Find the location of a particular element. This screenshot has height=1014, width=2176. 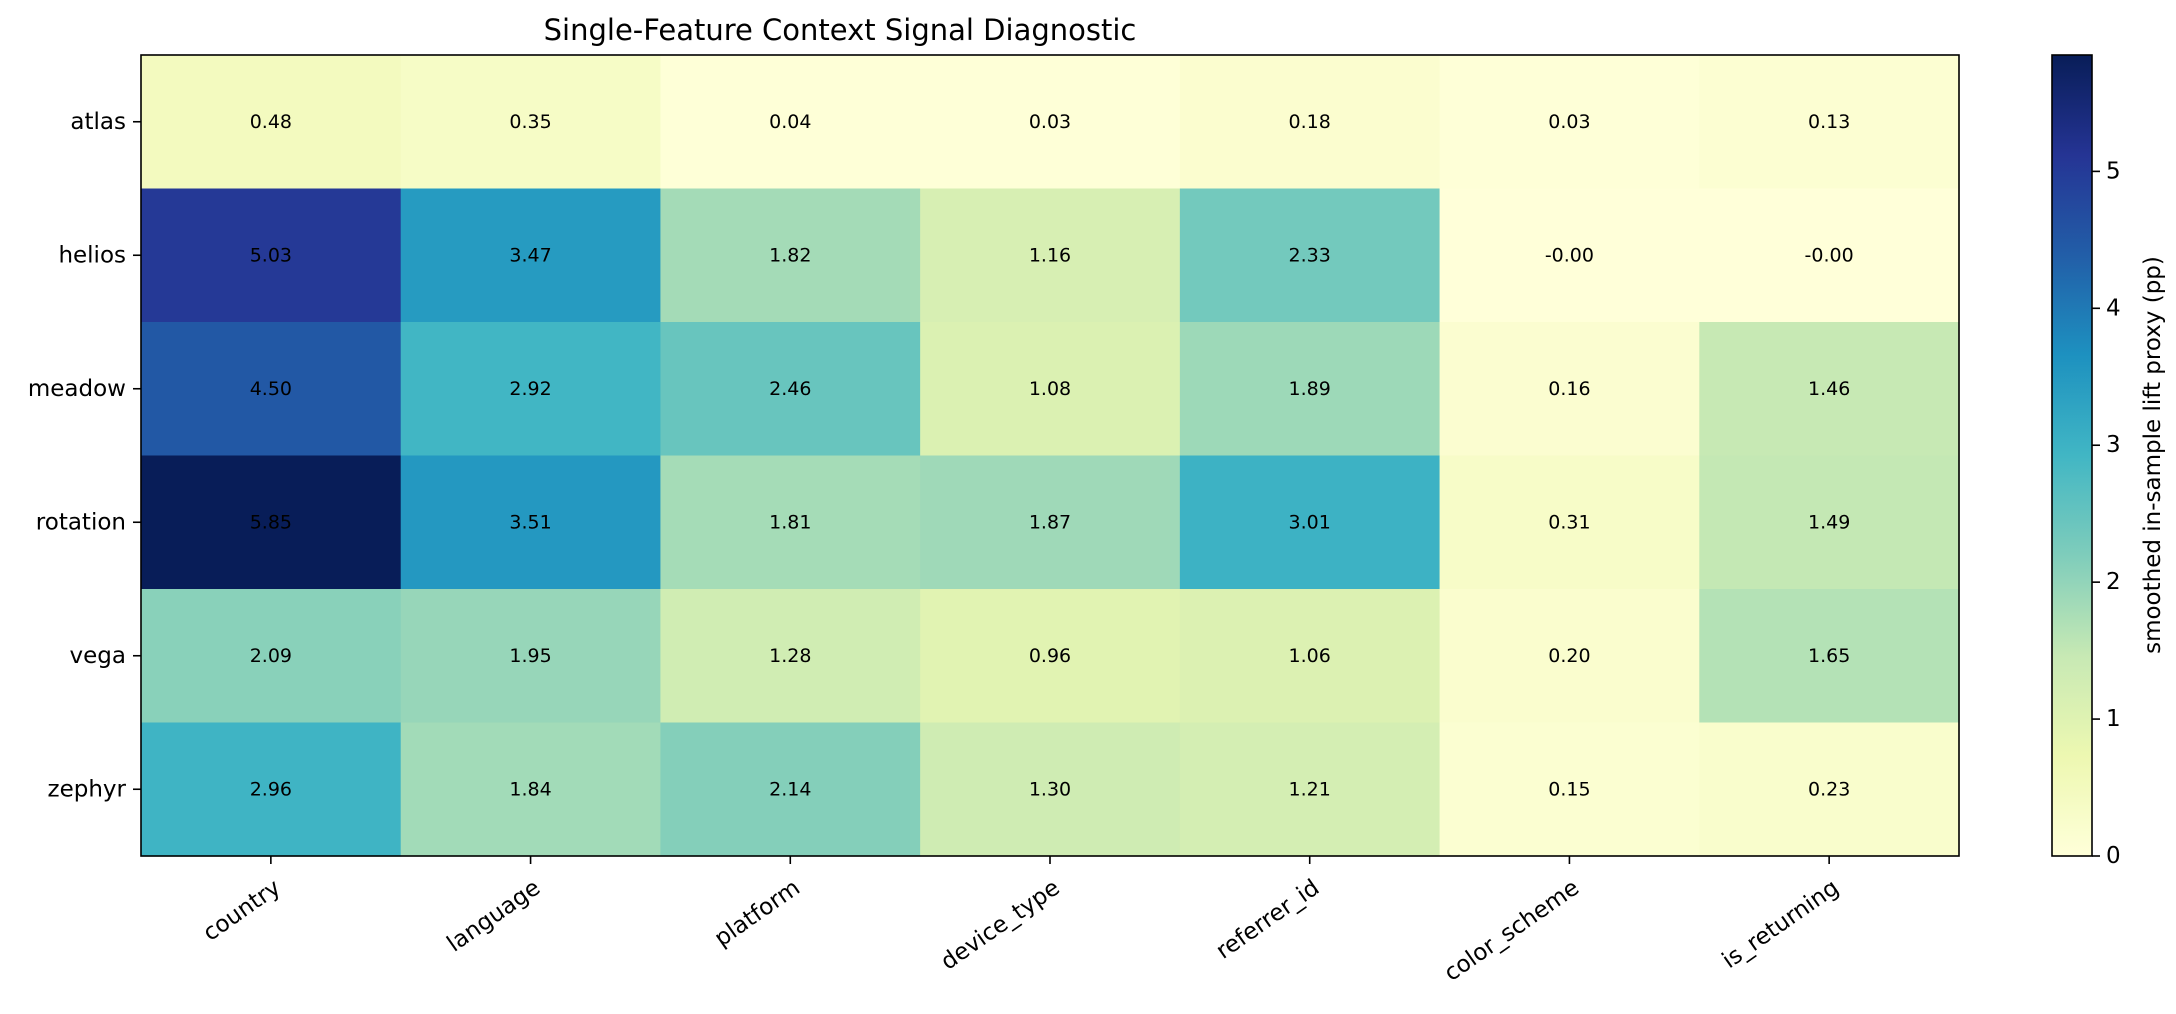

cell-value-label: 1.81 is located at coordinates (790, 522).